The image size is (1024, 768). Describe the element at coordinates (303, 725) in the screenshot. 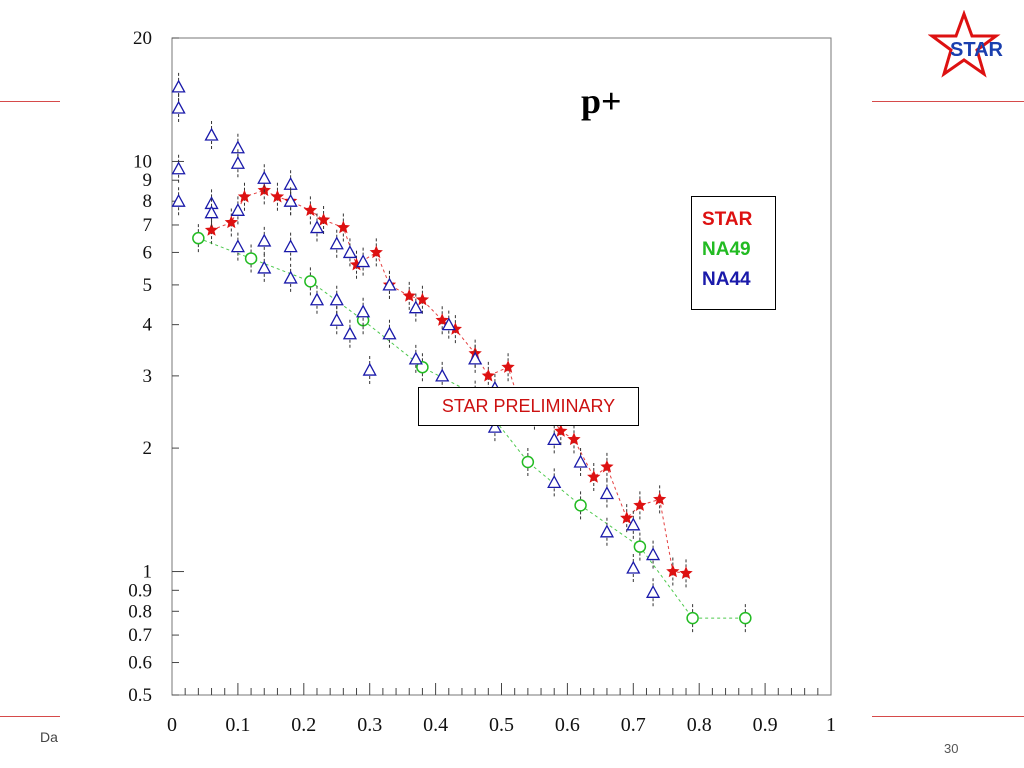

I see `x-tick-label: 0.2` at that location.